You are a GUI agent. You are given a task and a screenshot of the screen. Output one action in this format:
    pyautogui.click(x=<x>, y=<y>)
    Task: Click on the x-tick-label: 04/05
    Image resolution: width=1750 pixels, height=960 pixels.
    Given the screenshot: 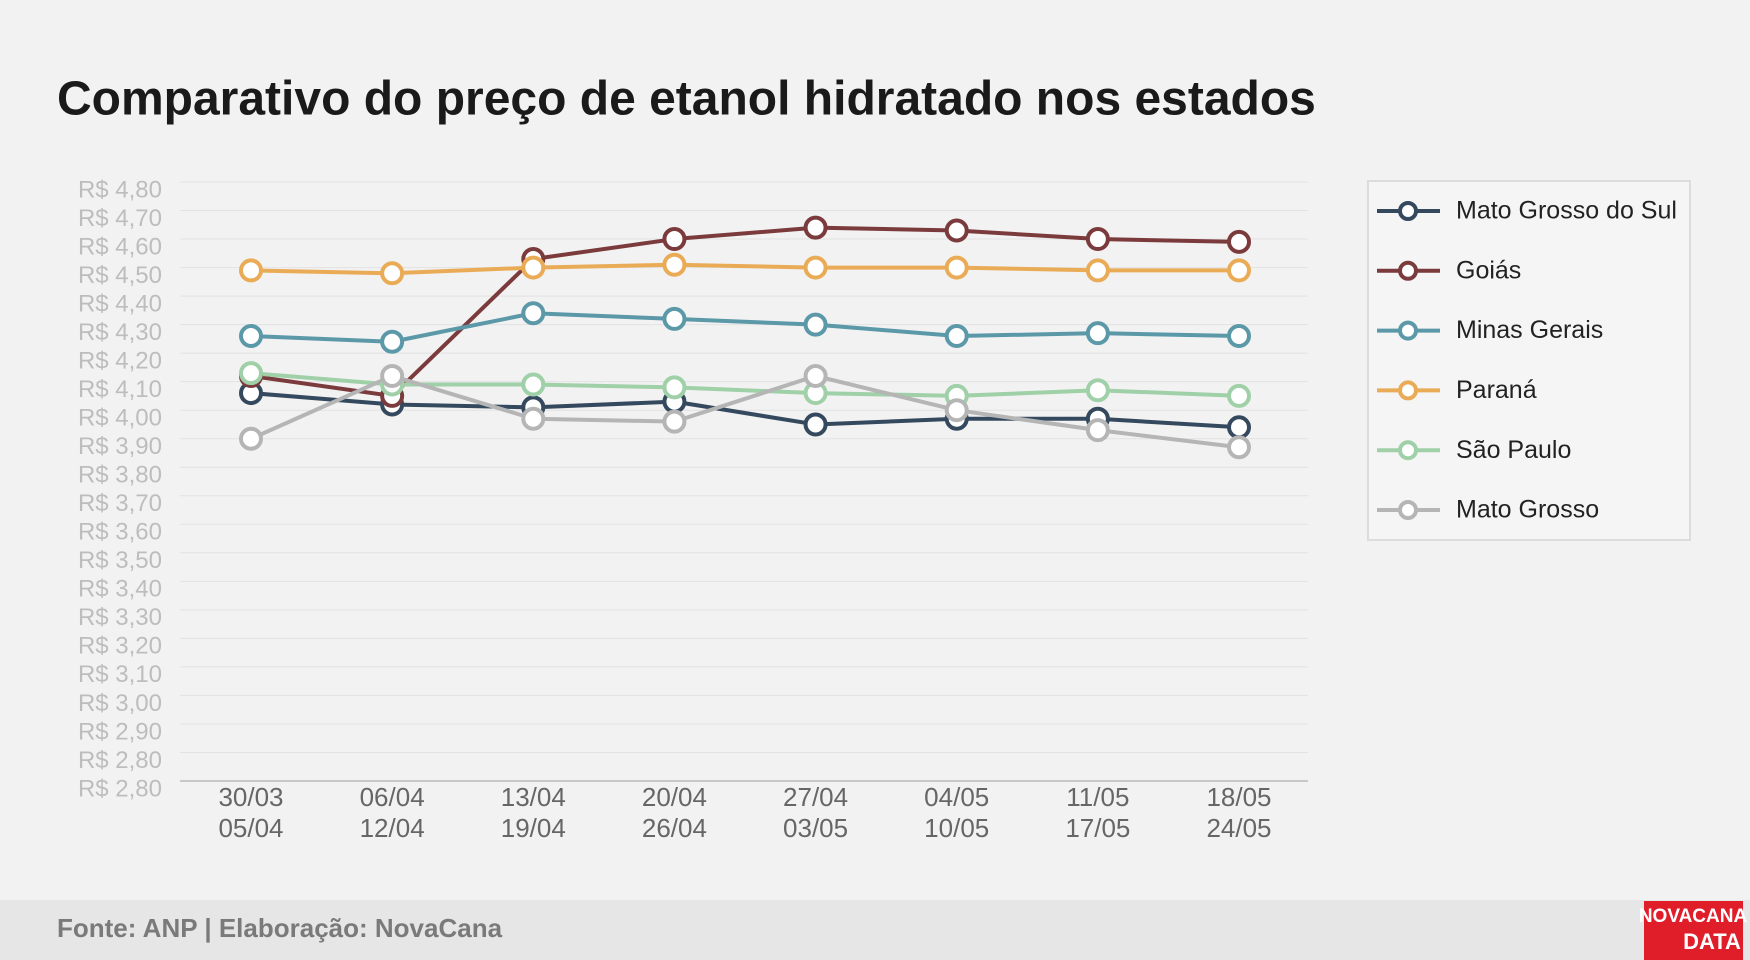 What is the action you would take?
    pyautogui.click(x=956, y=797)
    